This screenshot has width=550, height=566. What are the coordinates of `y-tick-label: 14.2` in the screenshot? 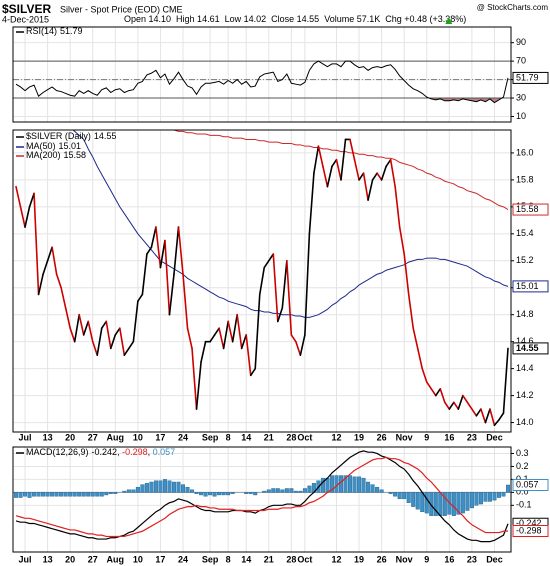 It's located at (525, 395).